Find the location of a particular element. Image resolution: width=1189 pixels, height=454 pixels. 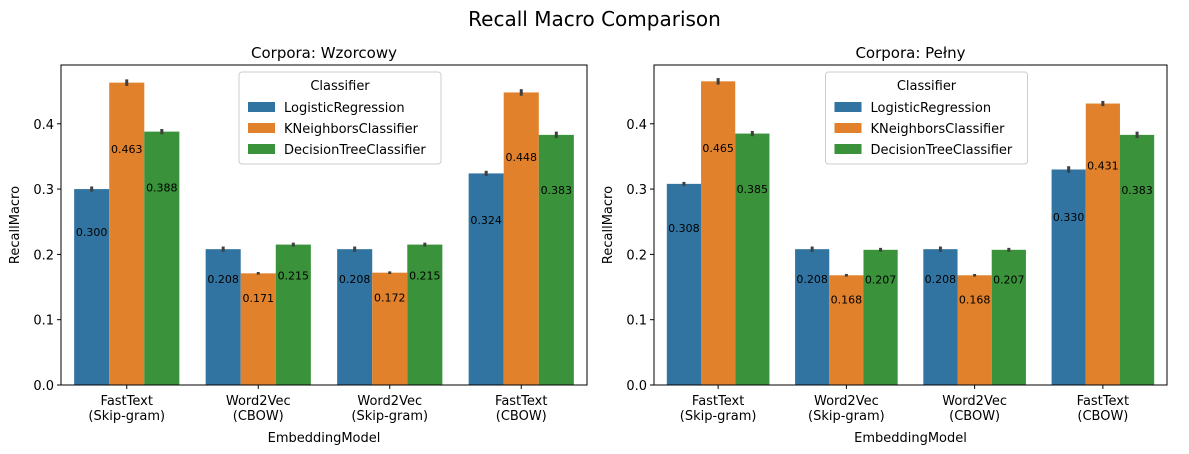

bar-value-label: 0.324 is located at coordinates (486, 220).